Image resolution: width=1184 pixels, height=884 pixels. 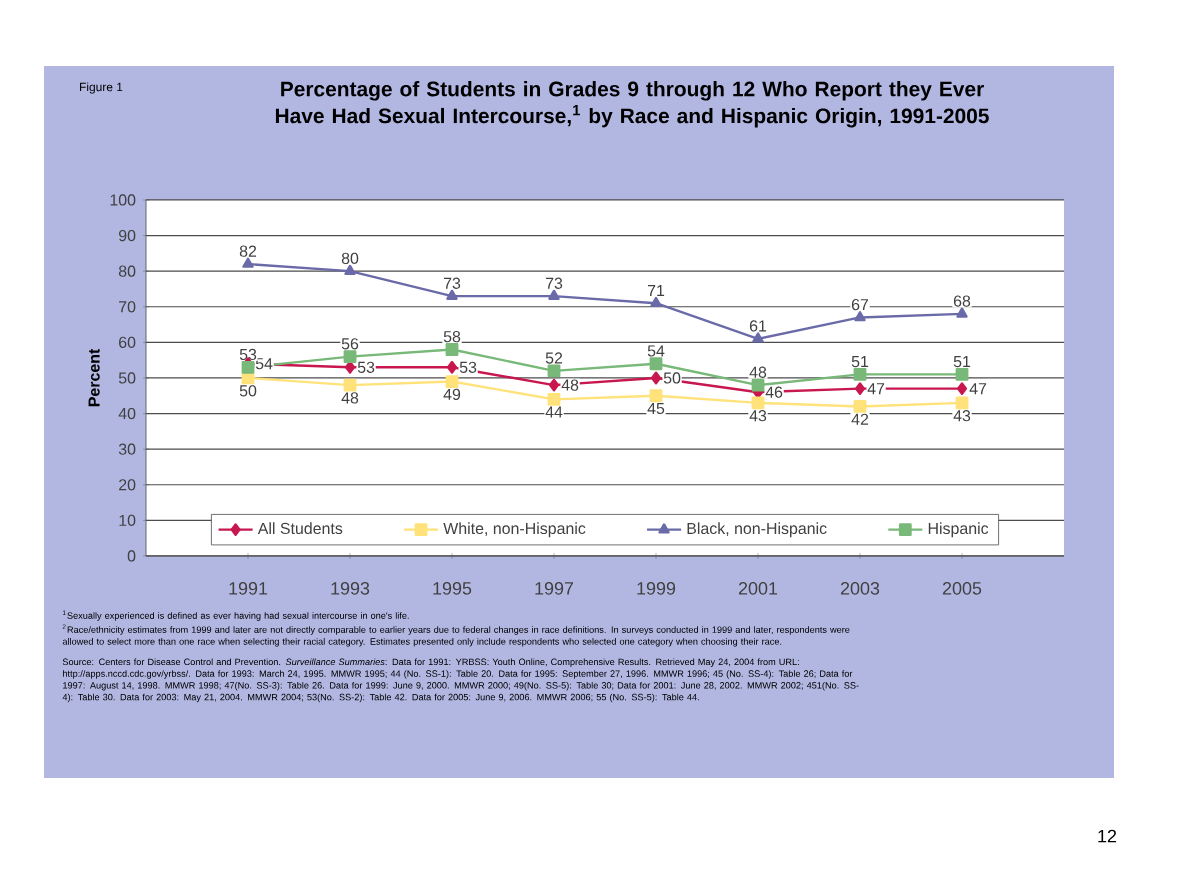 I want to click on chart-title: Percentage of Students in Grades 9 through 12 Who Report they Ever Have Had Sexual Intercourse,$^{1}$ by Race and Hispanic Origin, 1991-2005, so click(x=632, y=104).